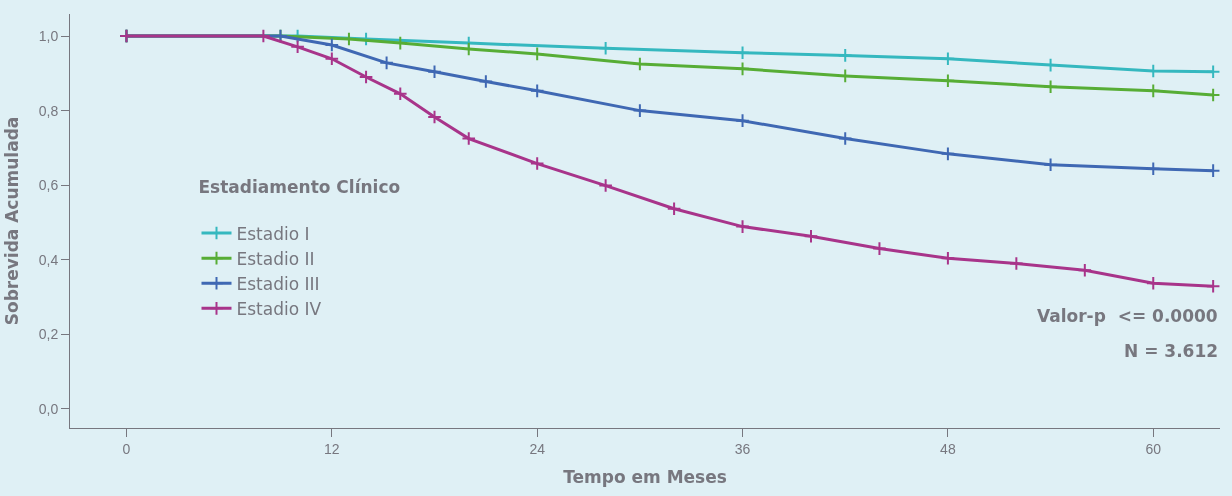  What do you see at coordinates (273, 233) in the screenshot?
I see `legend-label: Estadio I` at bounding box center [273, 233].